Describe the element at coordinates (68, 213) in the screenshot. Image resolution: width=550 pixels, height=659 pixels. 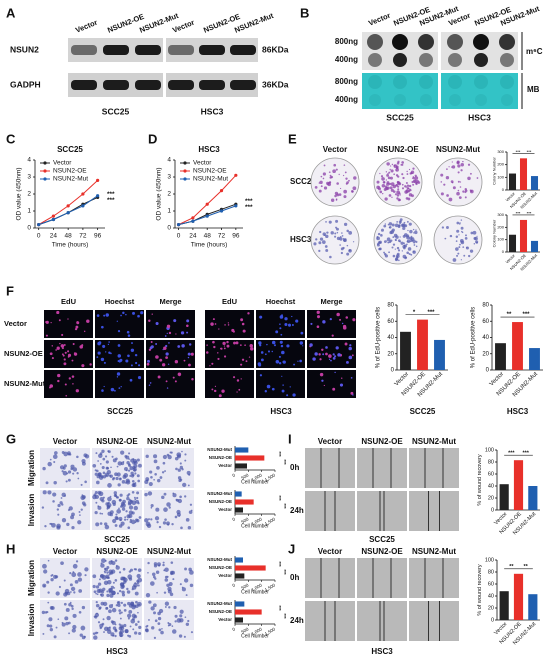
I see `point` at that location.